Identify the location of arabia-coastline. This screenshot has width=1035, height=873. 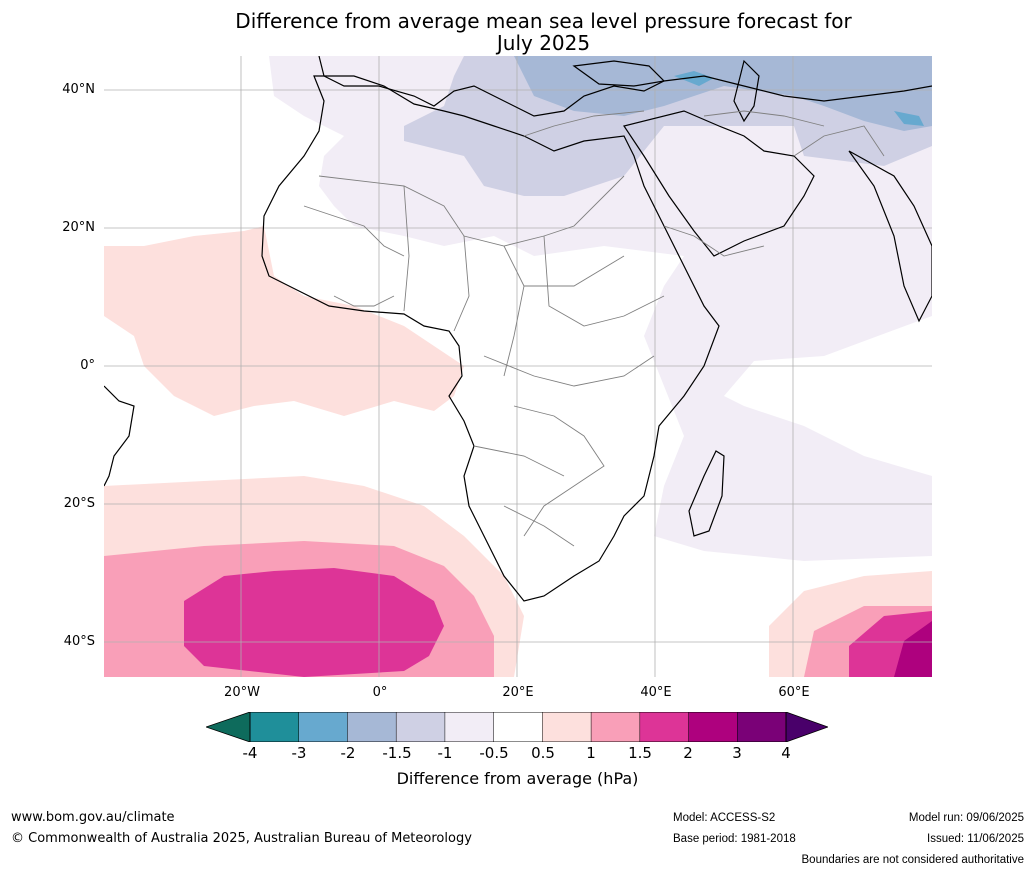
(719, 183).